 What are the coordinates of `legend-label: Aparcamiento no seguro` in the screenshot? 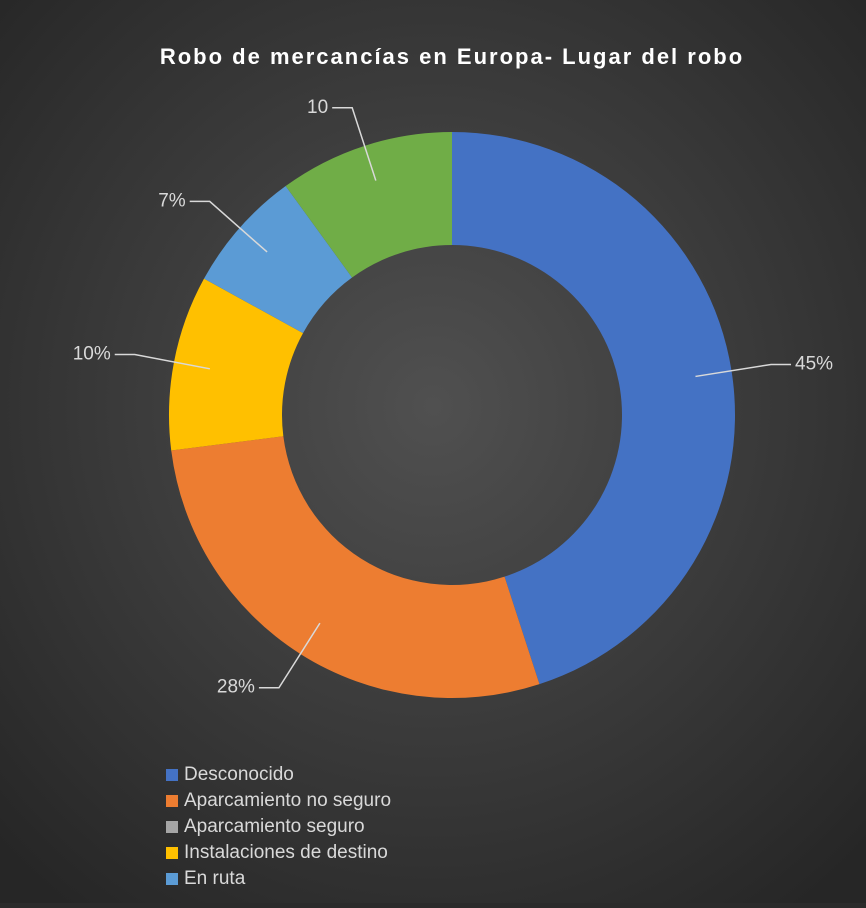 It's located at (287, 800).